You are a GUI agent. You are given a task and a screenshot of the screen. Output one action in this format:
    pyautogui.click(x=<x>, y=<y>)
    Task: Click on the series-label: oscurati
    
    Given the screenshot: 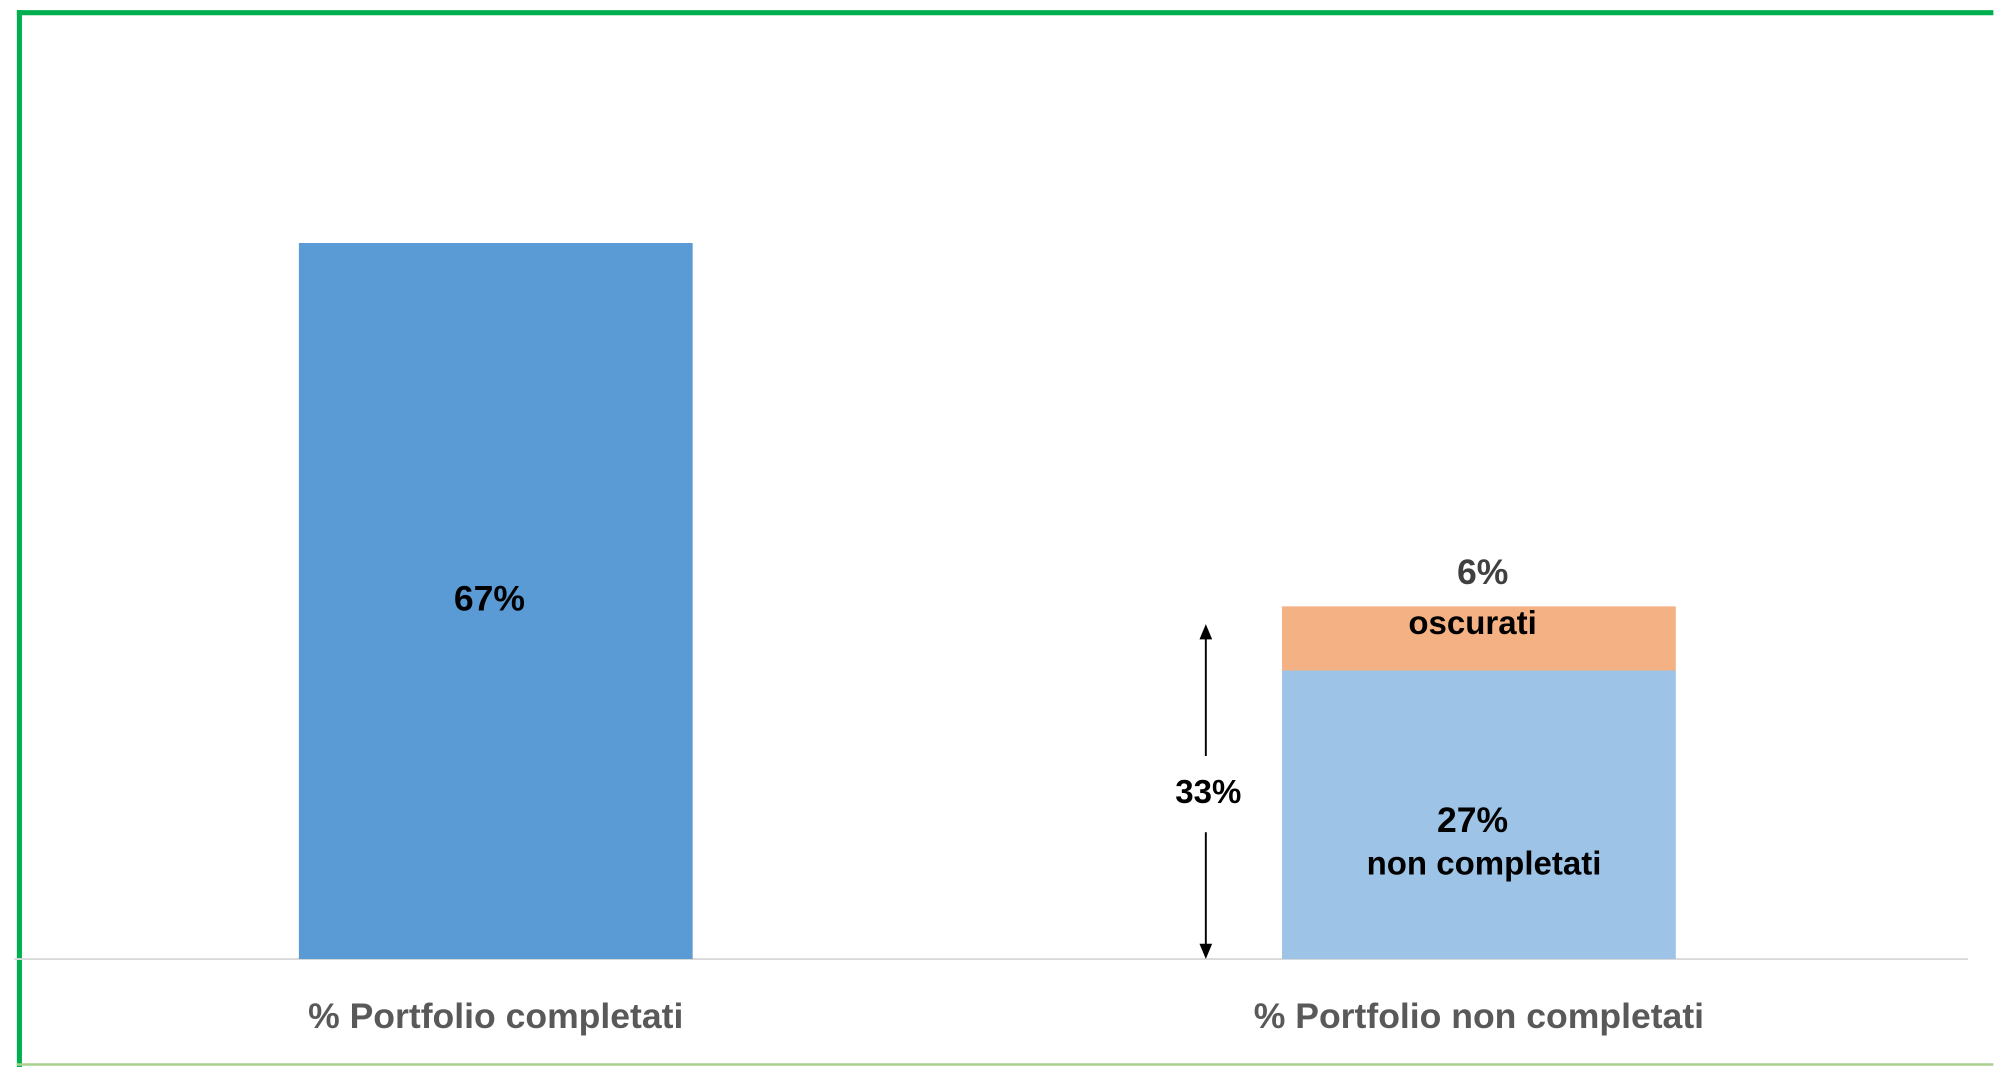 What is the action you would take?
    pyautogui.click(x=1472, y=622)
    